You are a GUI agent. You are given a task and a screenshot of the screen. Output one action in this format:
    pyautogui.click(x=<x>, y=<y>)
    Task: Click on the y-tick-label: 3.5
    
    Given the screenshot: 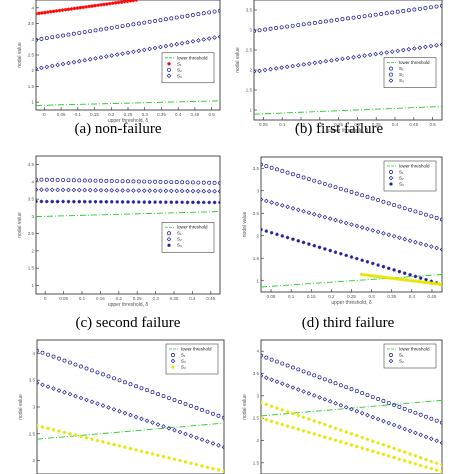 What is the action you would take?
    pyautogui.click(x=32, y=380)
    